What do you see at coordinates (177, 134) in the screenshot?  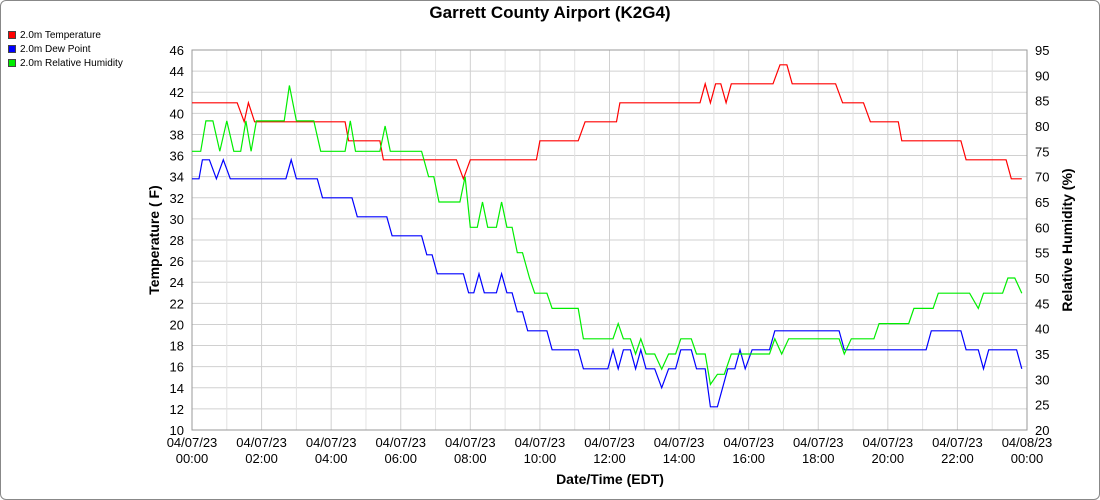 I see `y-left-tick-label: 38` at bounding box center [177, 134].